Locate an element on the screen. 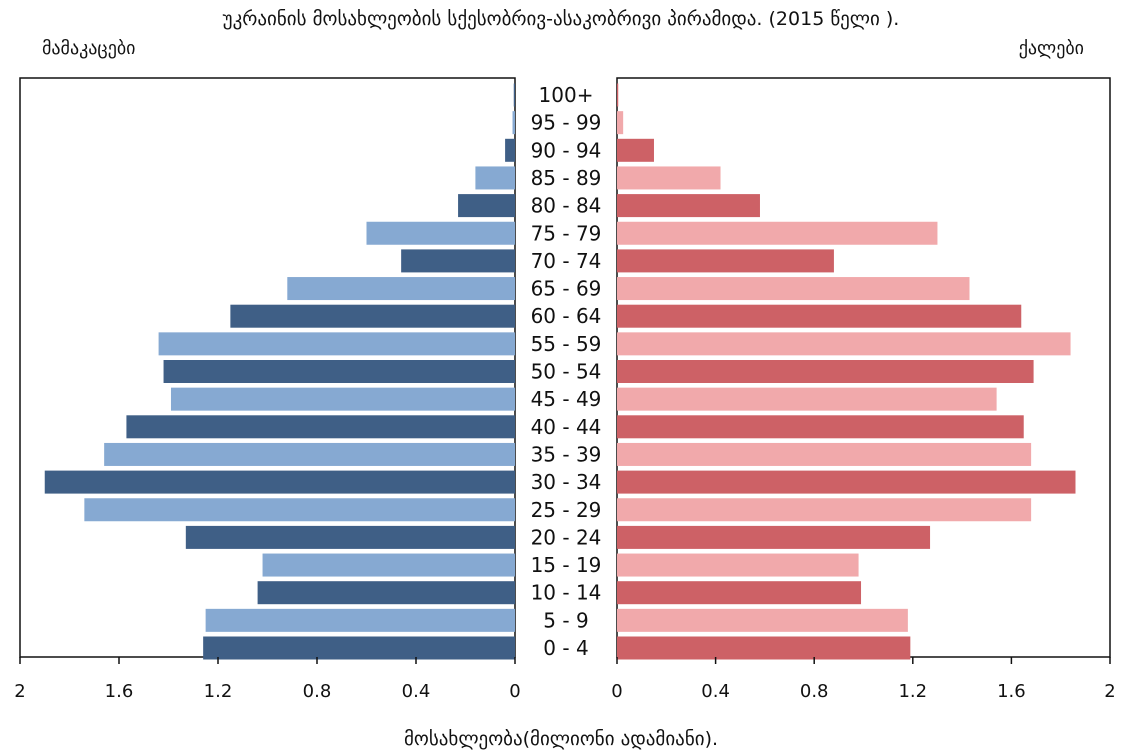 This screenshot has width=1122, height=756. left-x-tick-label: 2 is located at coordinates (19, 691).